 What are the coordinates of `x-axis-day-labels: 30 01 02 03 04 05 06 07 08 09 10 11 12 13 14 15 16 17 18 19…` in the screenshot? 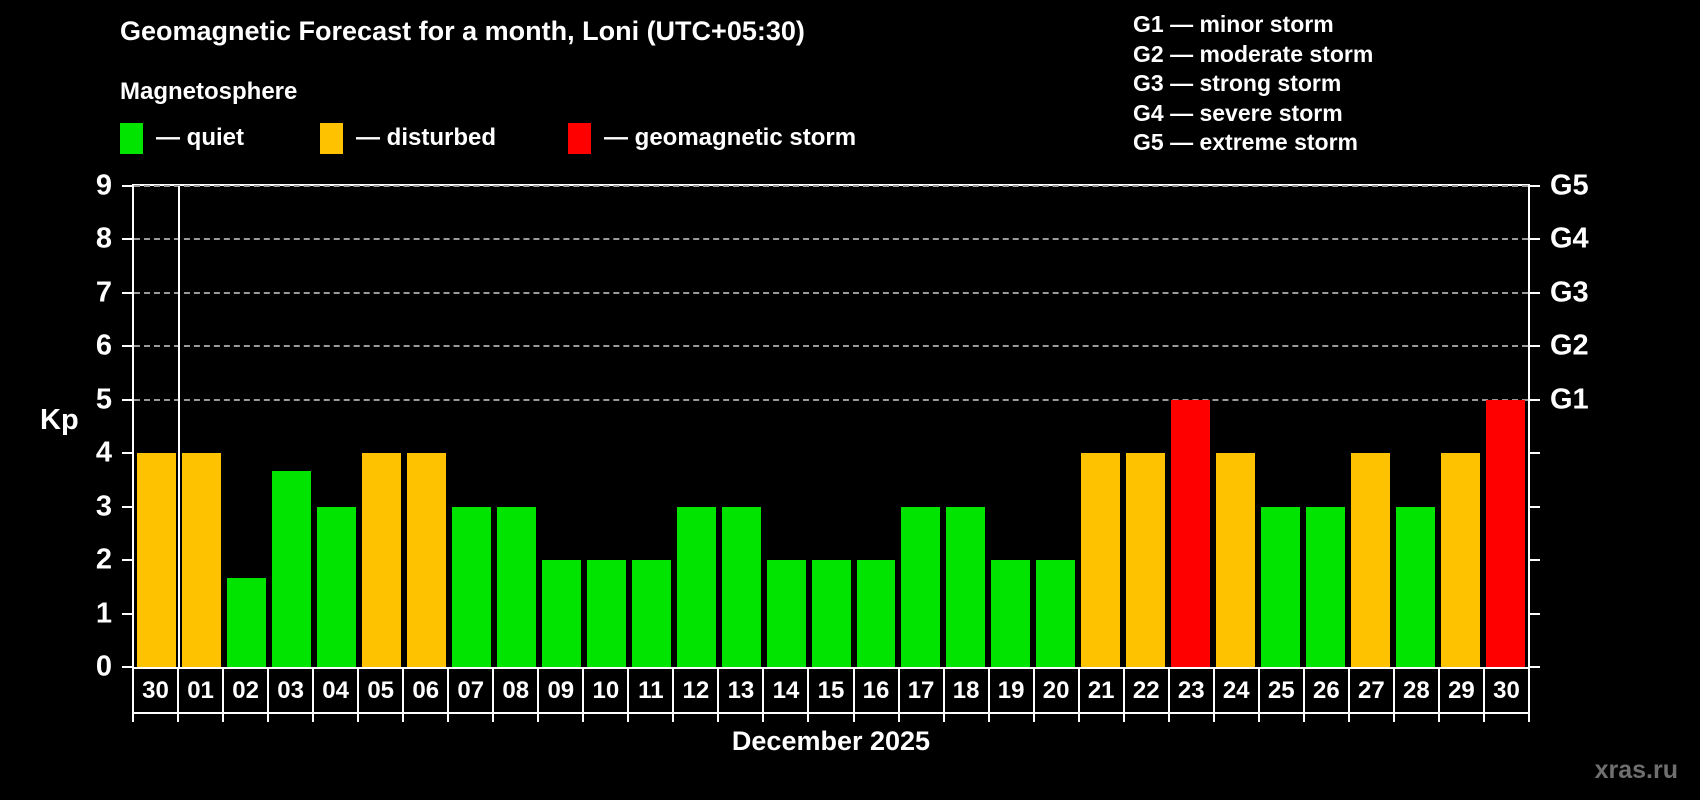 It's located at (831, 695).